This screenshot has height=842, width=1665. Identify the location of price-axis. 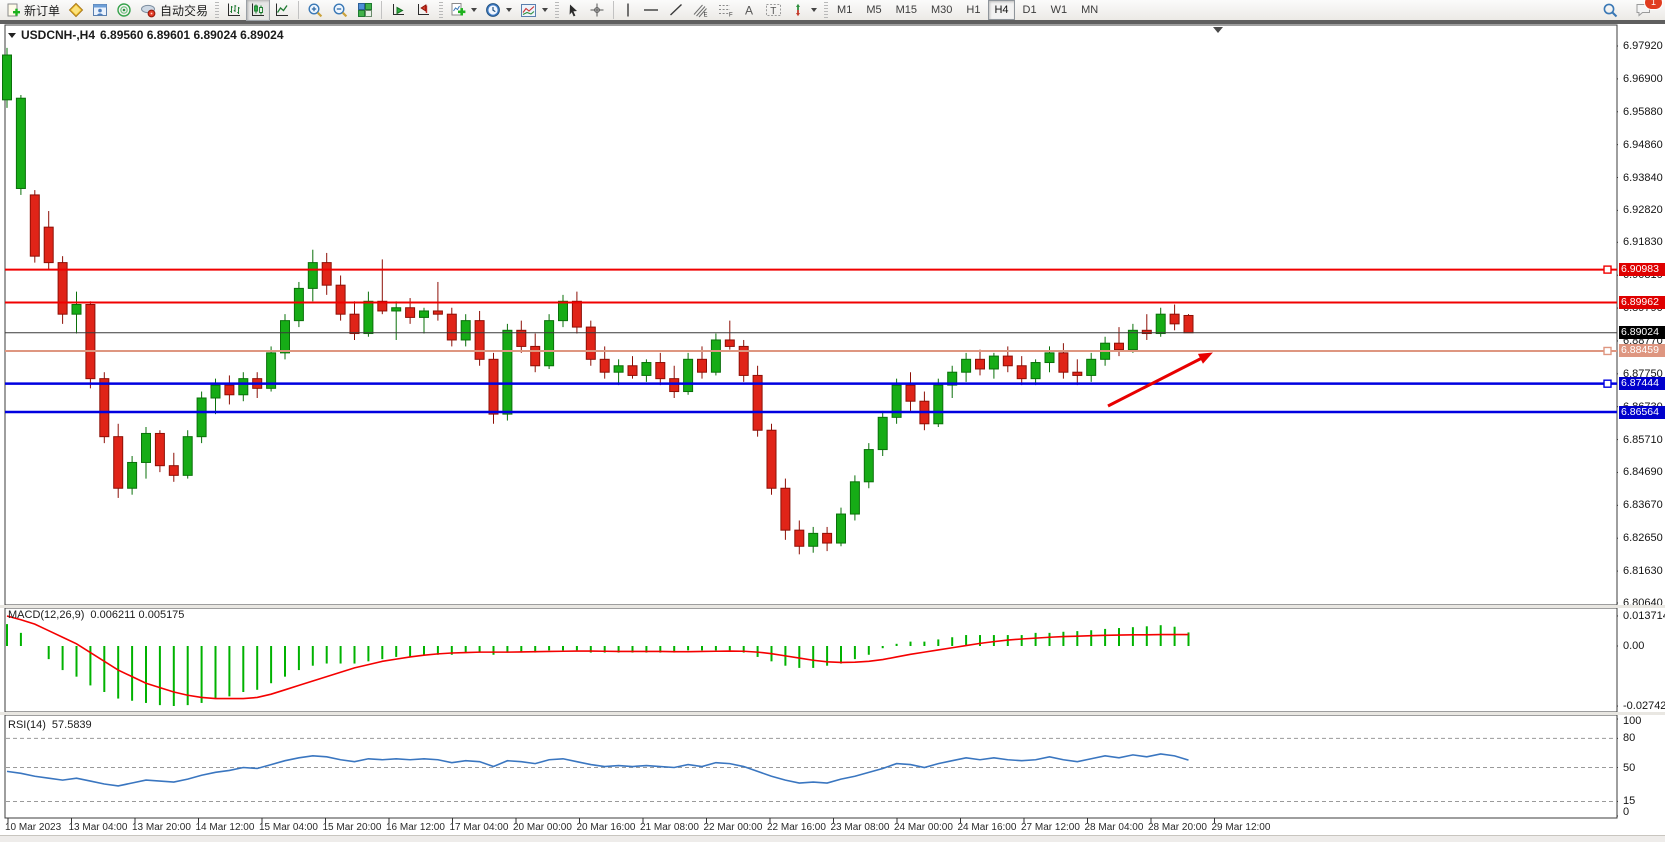
(1641, 421).